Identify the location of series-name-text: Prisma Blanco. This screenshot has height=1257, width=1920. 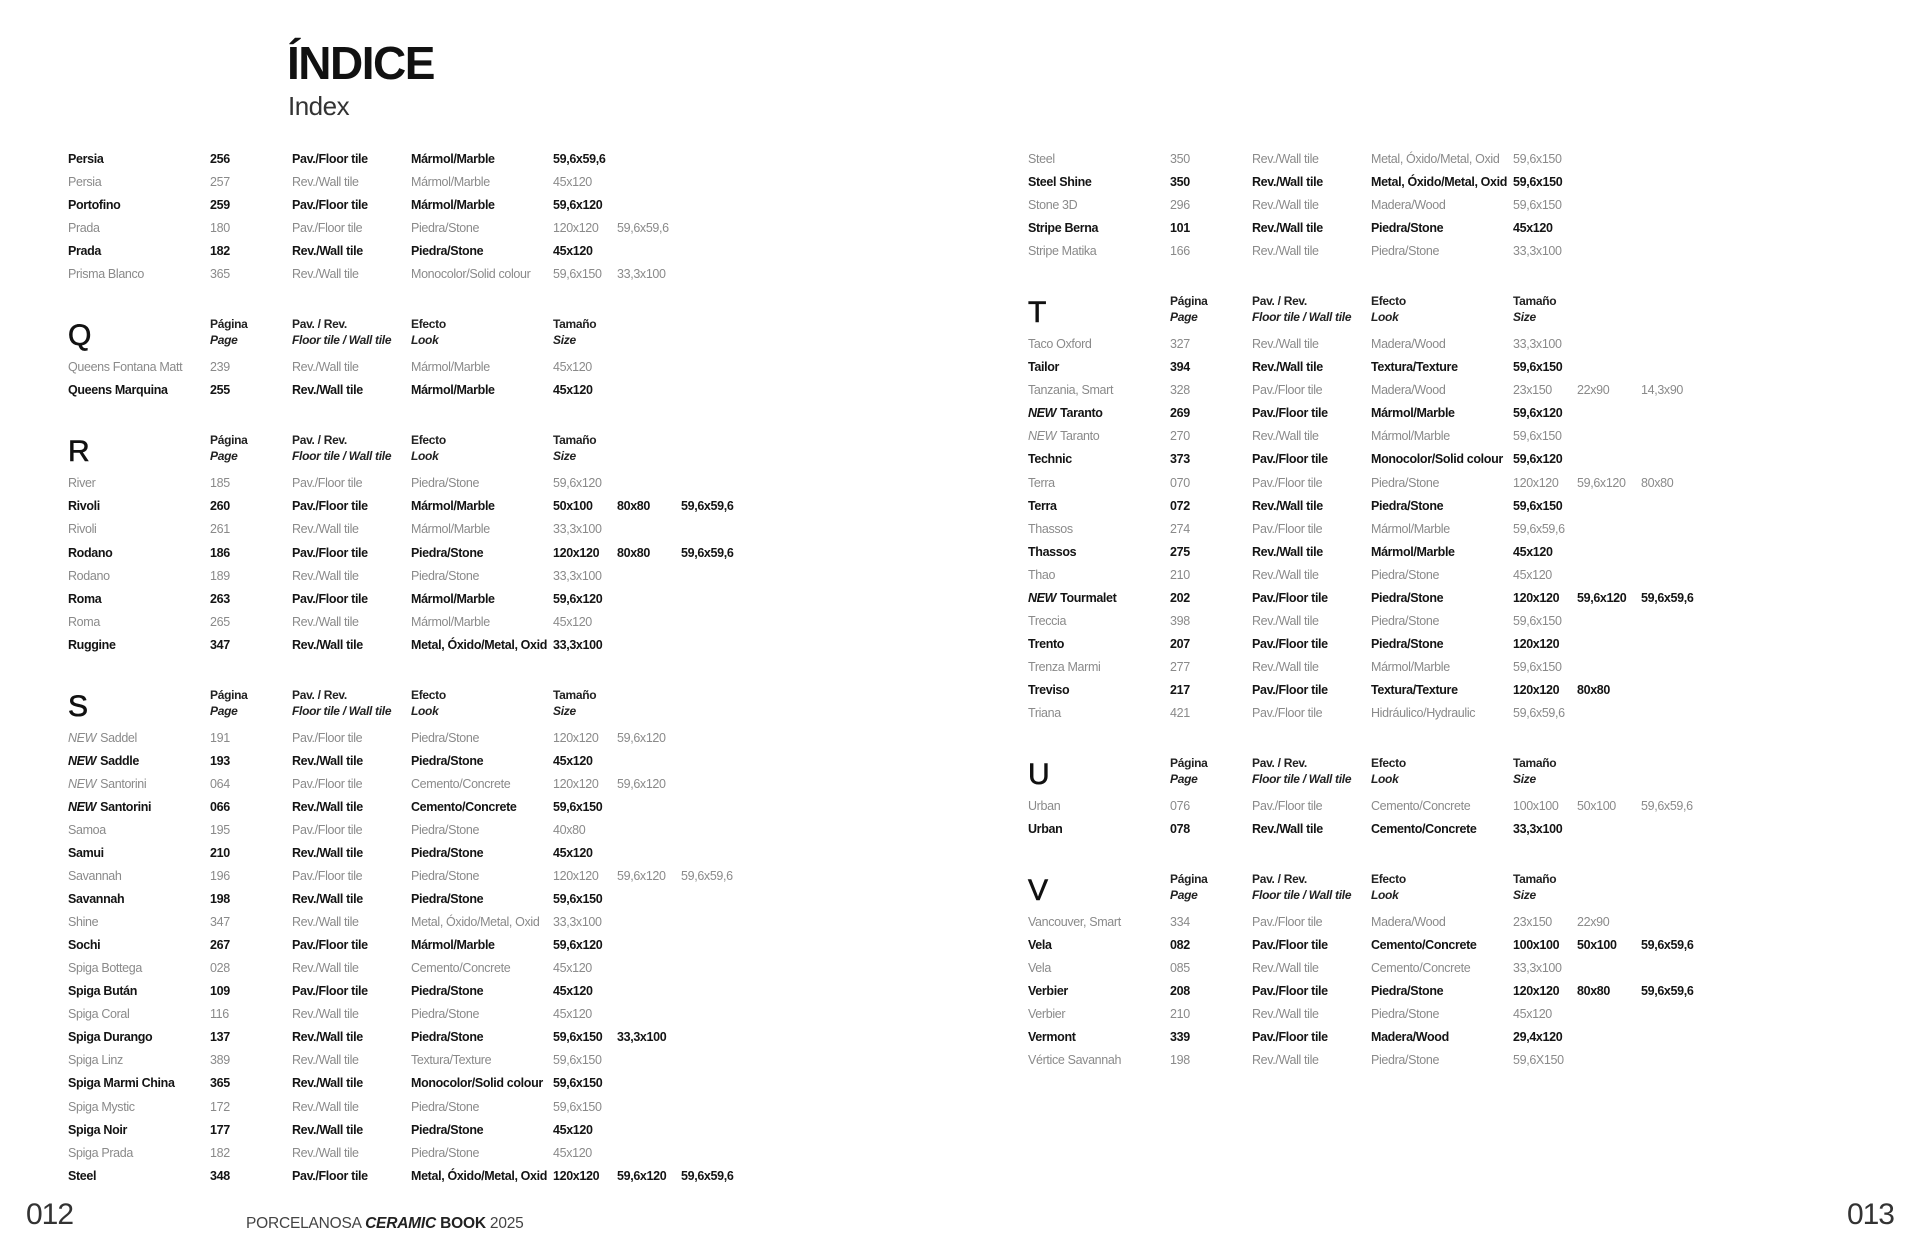
(106, 274).